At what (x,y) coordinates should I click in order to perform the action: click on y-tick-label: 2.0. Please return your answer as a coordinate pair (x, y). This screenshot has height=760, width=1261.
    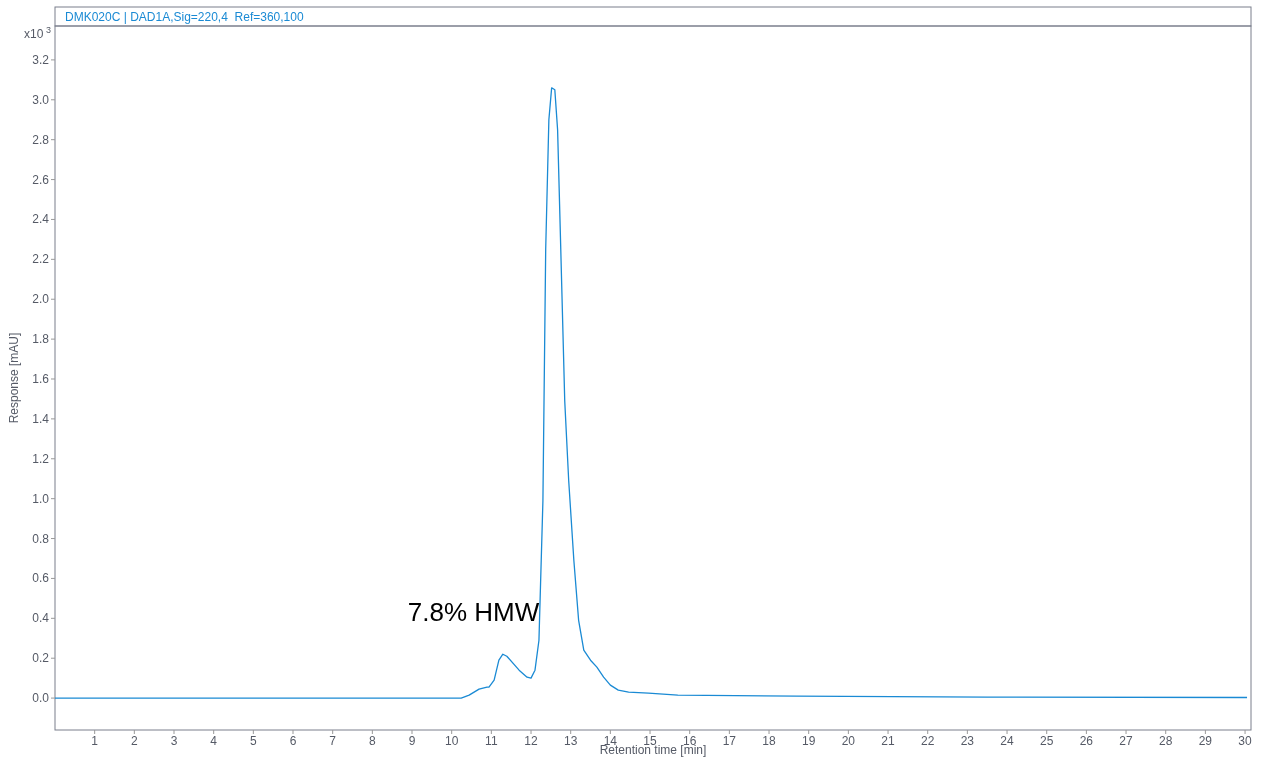
    Looking at the image, I should click on (41, 299).